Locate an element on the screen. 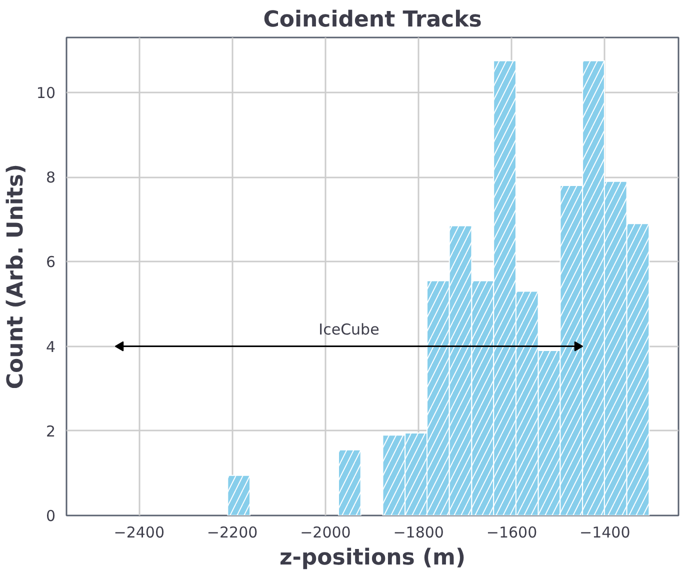 This screenshot has width=688, height=573. series-label: IceCube is located at coordinates (349, 329).